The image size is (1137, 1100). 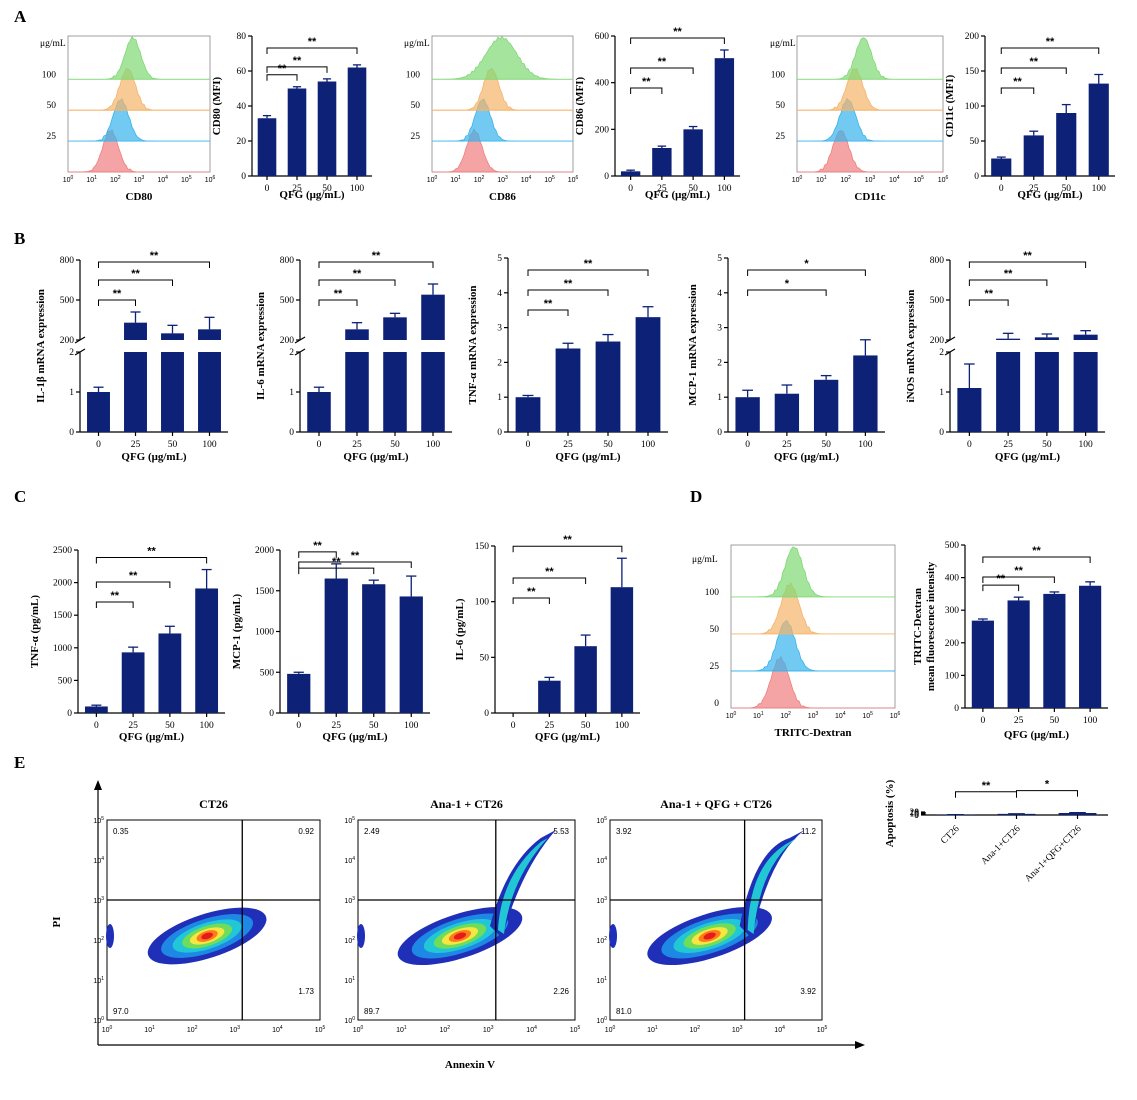 What do you see at coordinates (267, 673) in the screenshot?
I see `y-tick-label: 500` at bounding box center [267, 673].